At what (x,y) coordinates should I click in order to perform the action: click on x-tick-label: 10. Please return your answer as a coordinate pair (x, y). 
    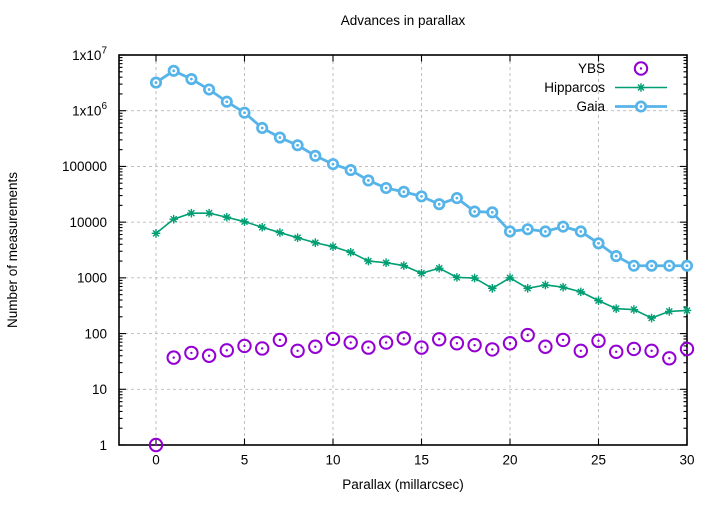
    Looking at the image, I should click on (332, 460).